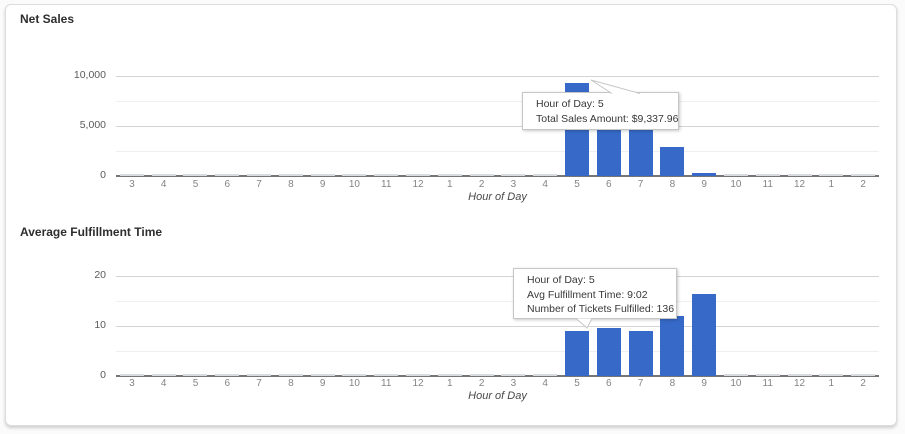 The height and width of the screenshot is (434, 905). Describe the element at coordinates (92, 124) in the screenshot. I see `y-tick-label: 5,000` at that location.